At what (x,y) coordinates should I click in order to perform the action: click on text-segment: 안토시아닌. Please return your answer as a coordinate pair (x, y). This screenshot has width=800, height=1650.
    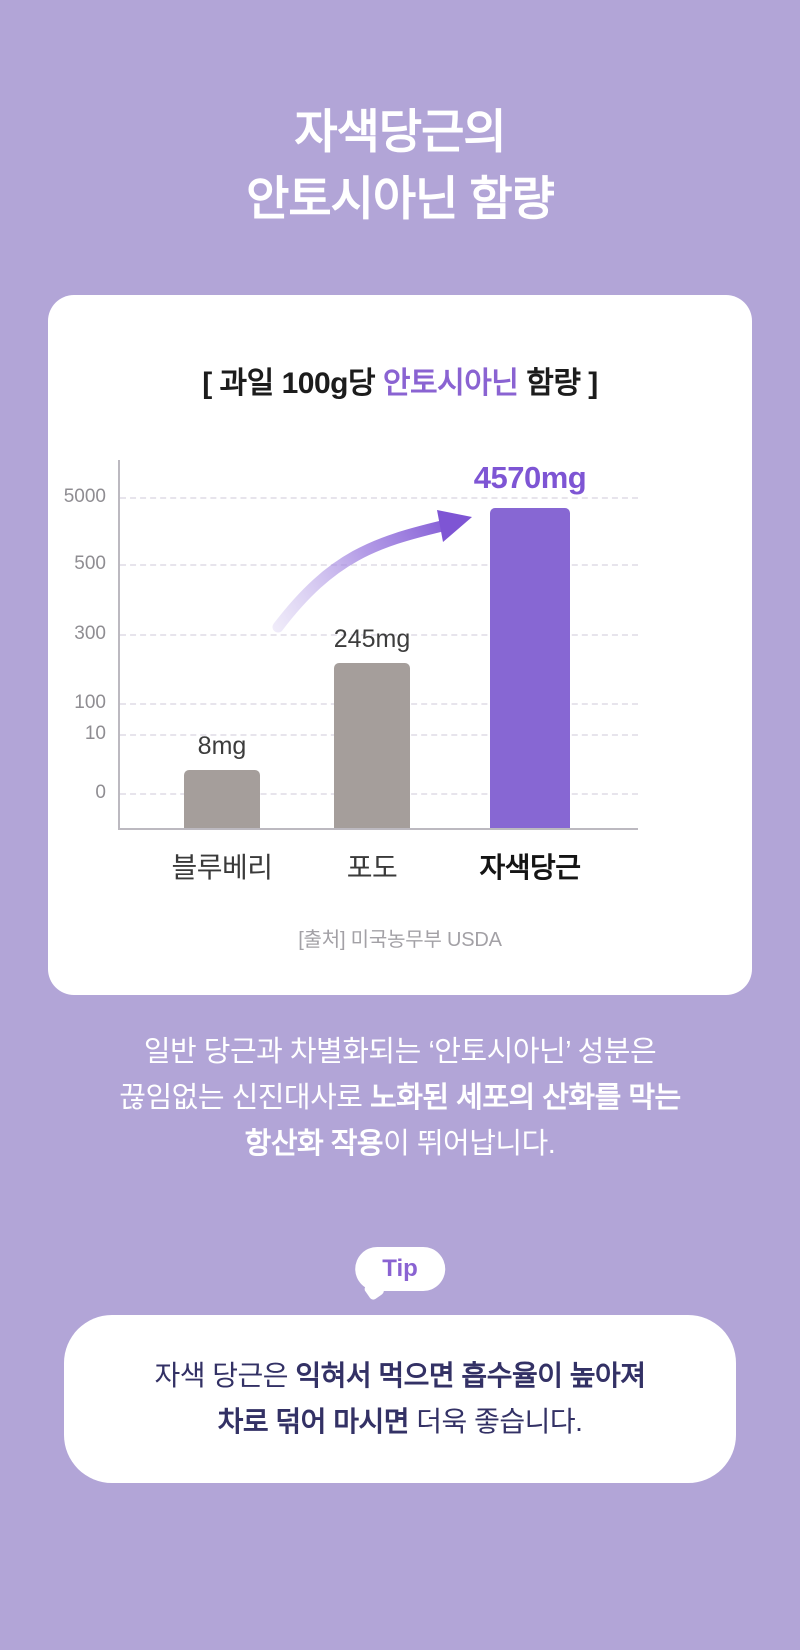
    Looking at the image, I should click on (450, 383).